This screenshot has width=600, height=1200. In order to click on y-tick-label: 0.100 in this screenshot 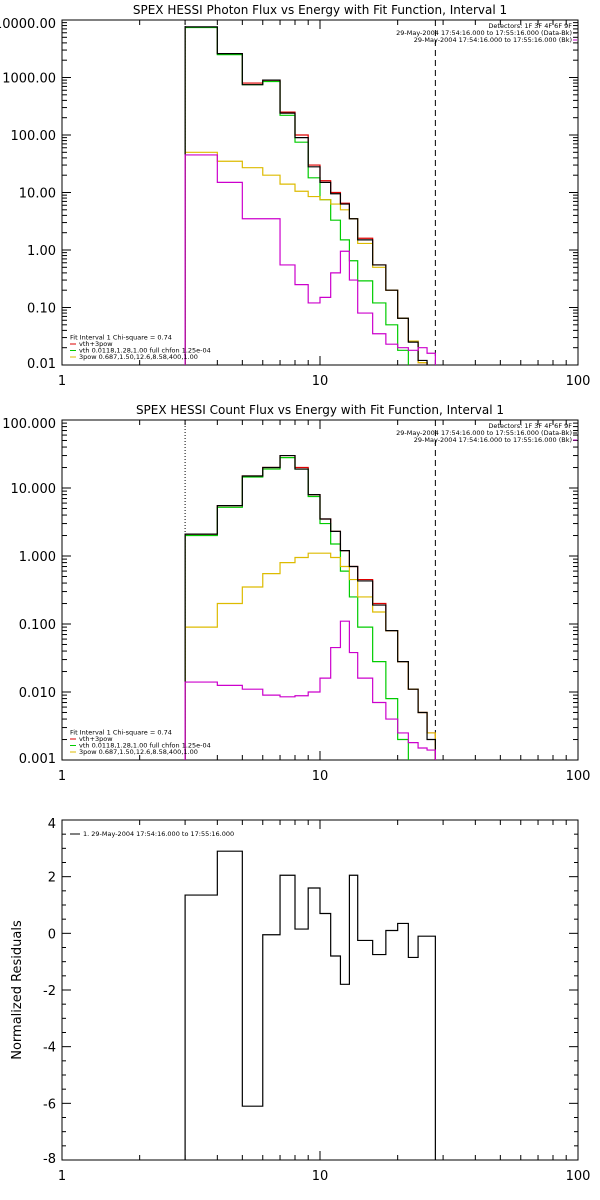, I will do `click(37, 625)`.